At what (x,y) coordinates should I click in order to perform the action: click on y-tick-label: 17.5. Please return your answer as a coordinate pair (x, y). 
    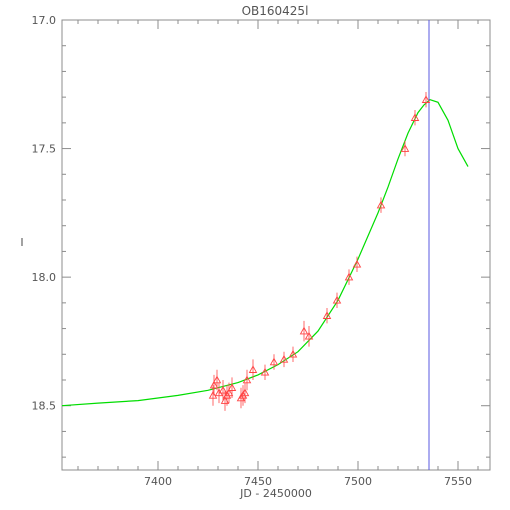
    Looking at the image, I should click on (44, 149).